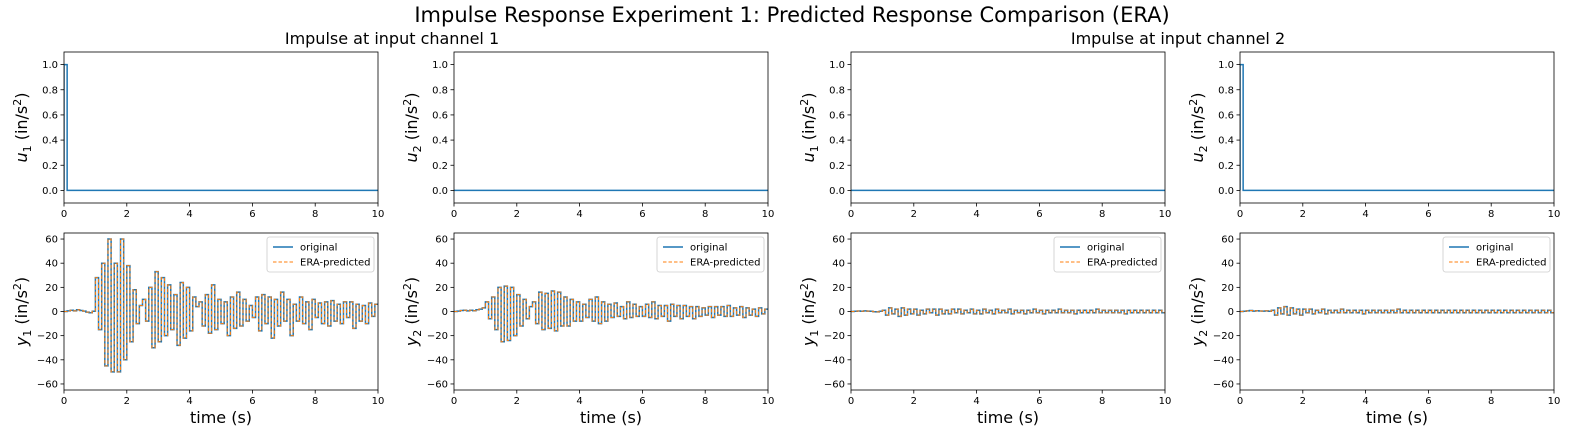 The image size is (1595, 443). Describe the element at coordinates (1178, 38) in the screenshot. I see `column-title-input-2: Impulse at input channel 2` at that location.